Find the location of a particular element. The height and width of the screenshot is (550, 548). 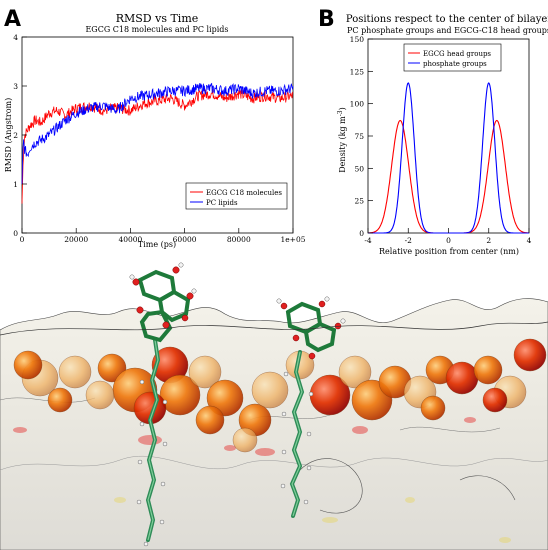

chart-b-series-group is located at coordinates (448, 158).